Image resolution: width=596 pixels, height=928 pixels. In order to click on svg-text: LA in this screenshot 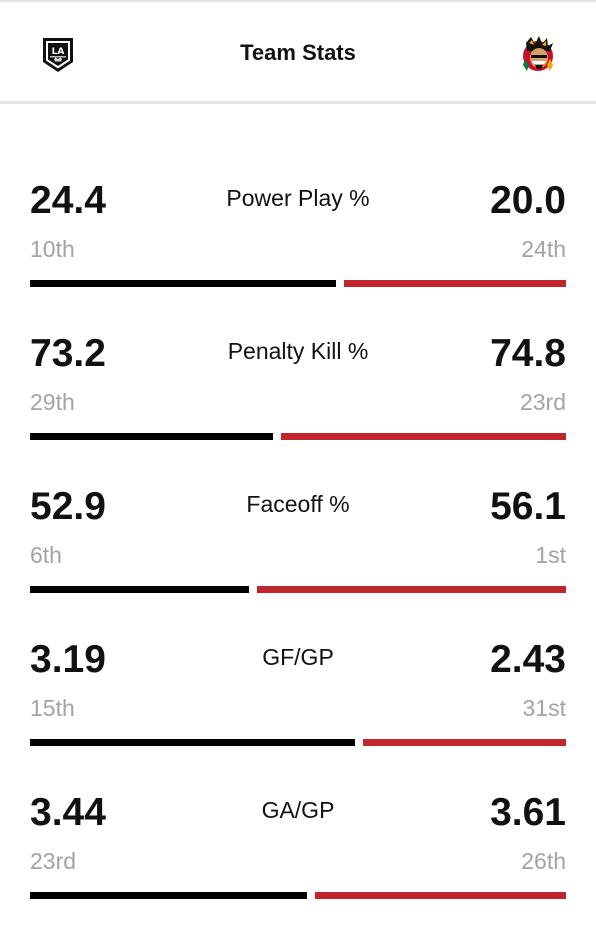, I will do `click(58, 52)`.